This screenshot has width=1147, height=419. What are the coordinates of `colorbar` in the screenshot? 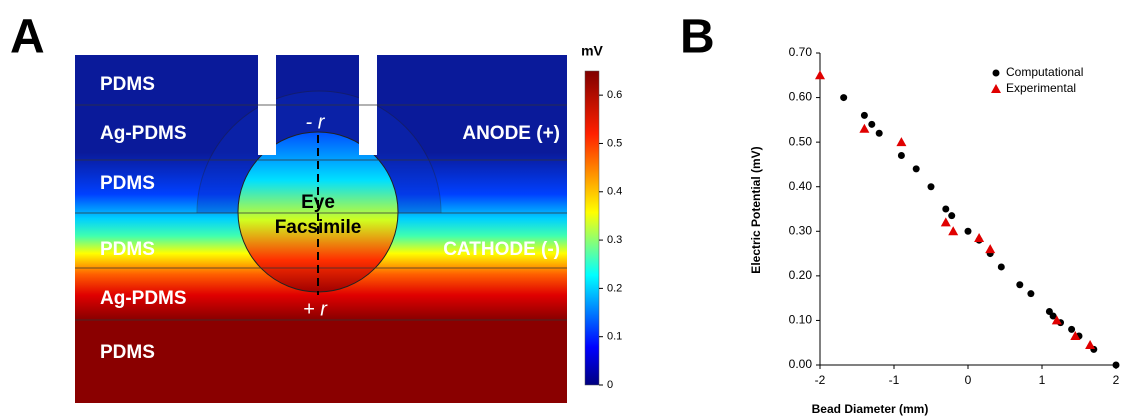 It's located at (592, 228).